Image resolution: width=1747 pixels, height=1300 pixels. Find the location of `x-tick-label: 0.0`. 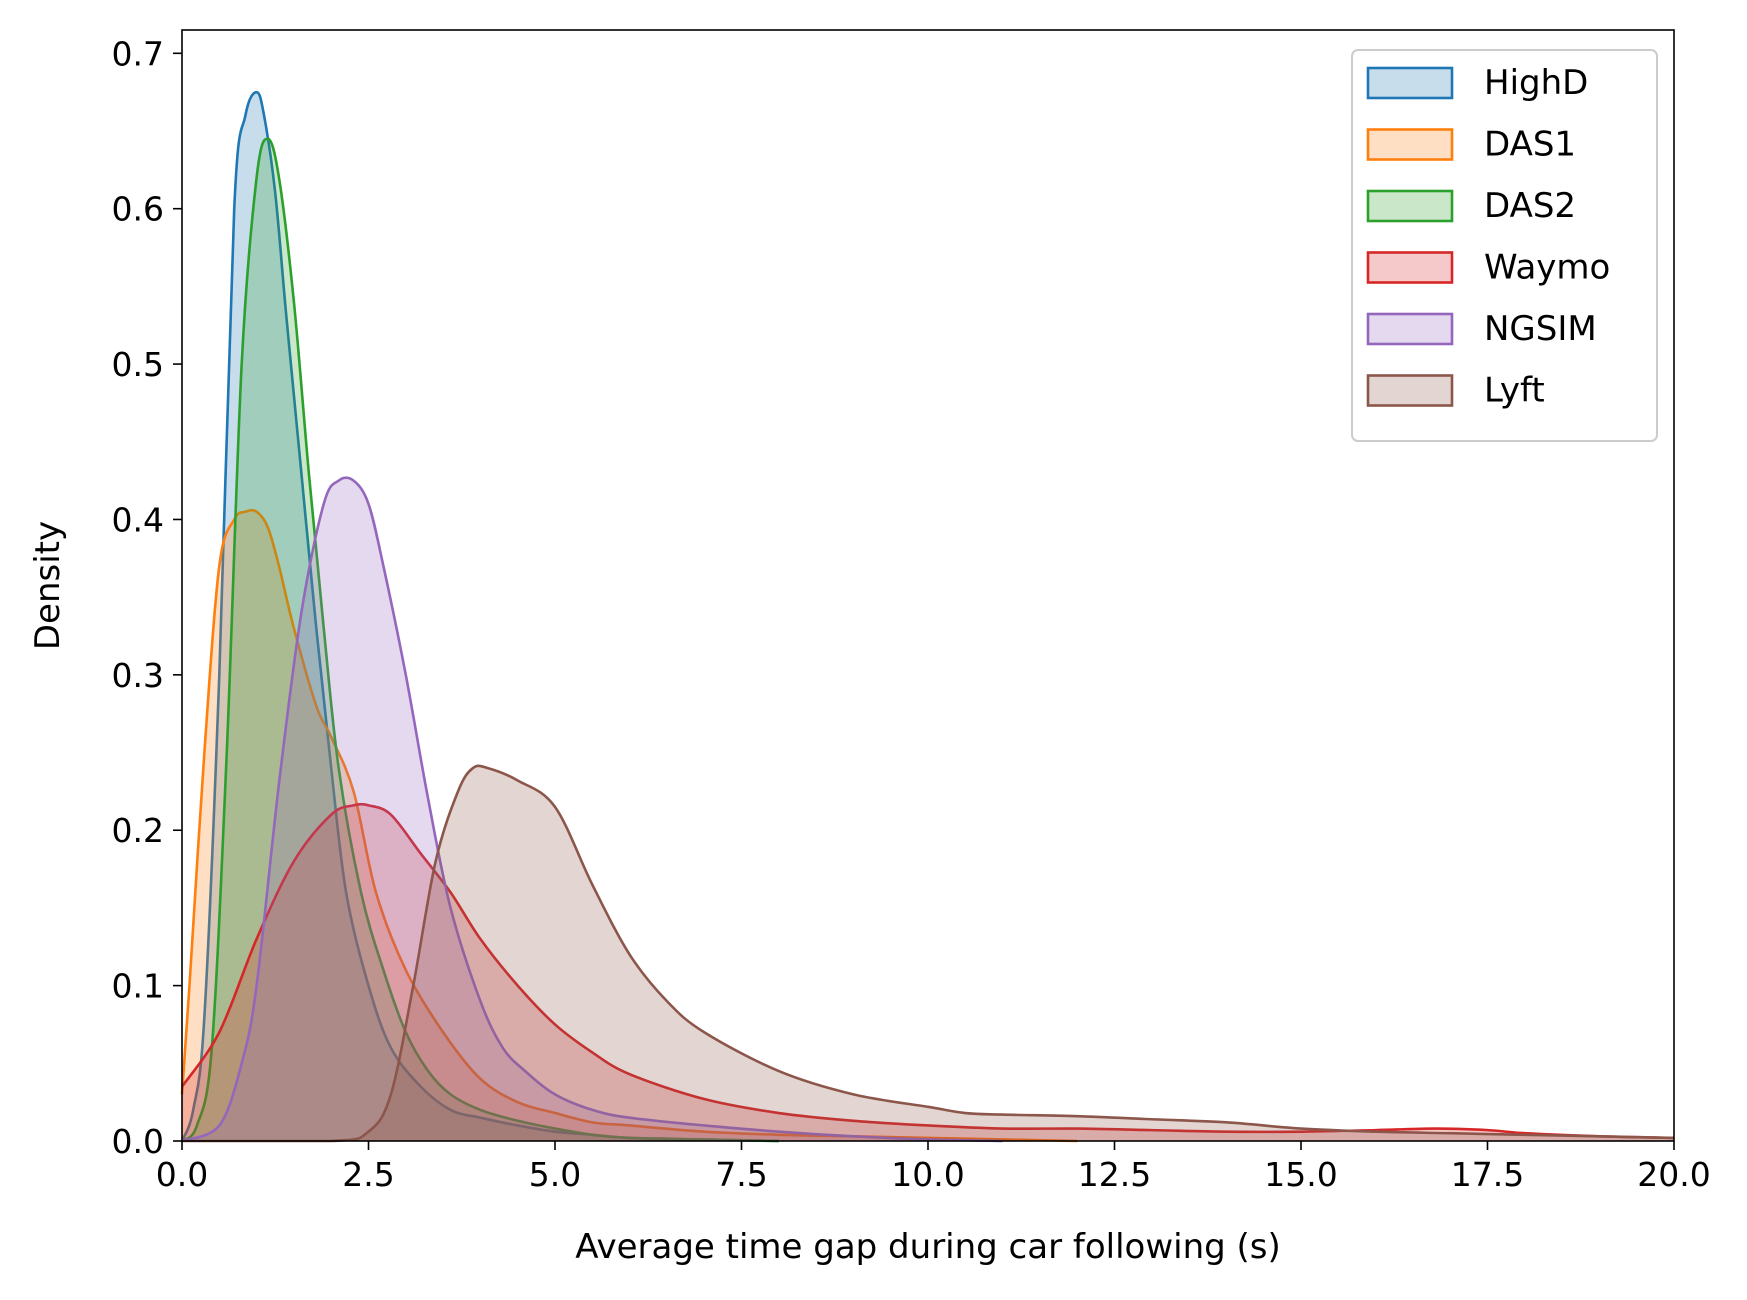

x-tick-label: 0.0 is located at coordinates (182, 1174).